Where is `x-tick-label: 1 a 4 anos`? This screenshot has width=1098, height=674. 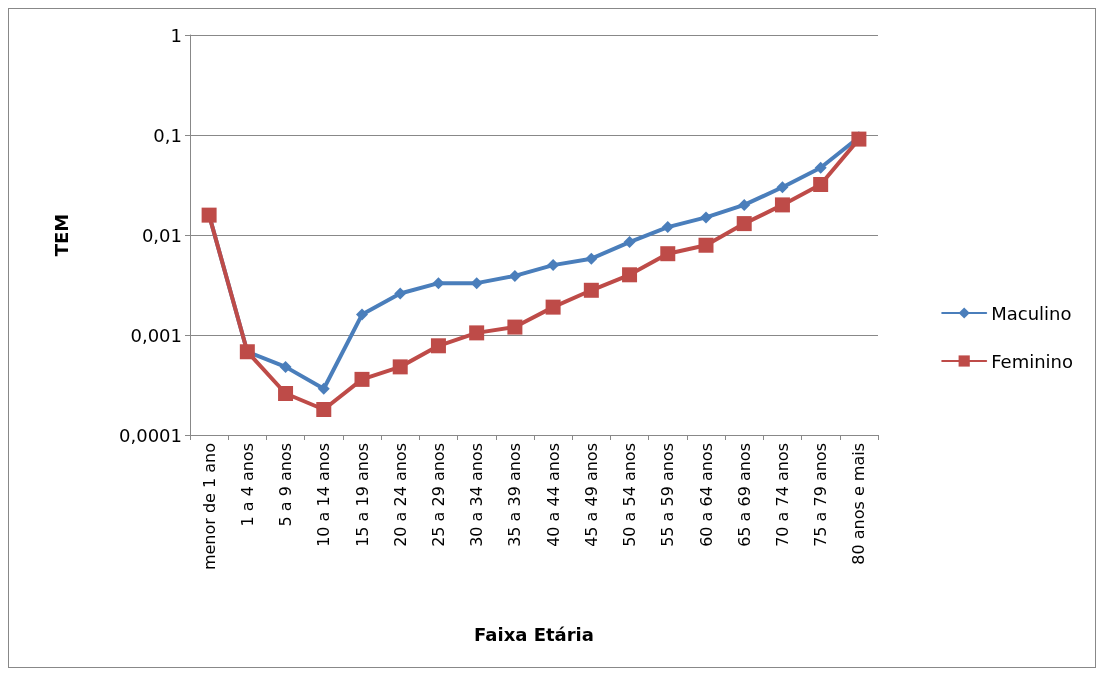
x-tick-label: 1 a 4 anos is located at coordinates (247, 485).